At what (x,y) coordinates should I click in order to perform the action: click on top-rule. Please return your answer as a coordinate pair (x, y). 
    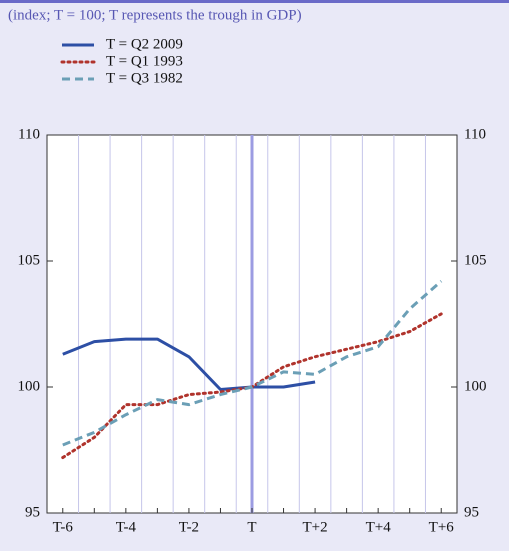
    Looking at the image, I should click on (254, 1).